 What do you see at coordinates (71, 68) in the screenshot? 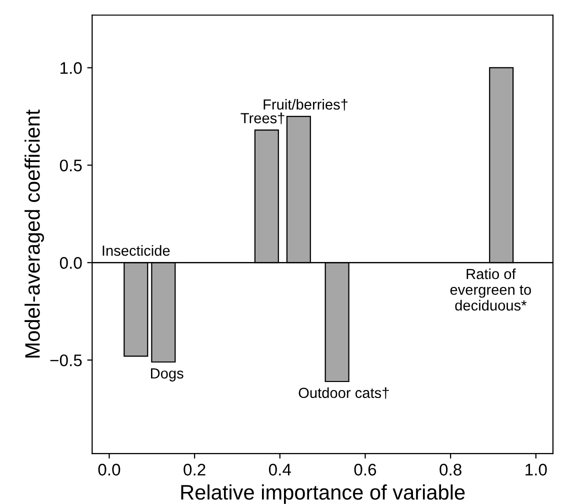
I see `y-tick-label: 1.0` at bounding box center [71, 68].